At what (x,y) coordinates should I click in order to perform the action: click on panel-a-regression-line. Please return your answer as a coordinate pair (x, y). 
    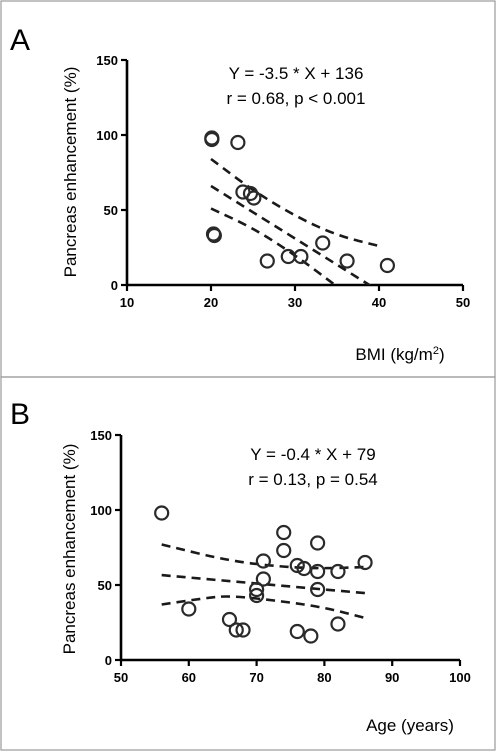
    Looking at the image, I should click on (291, 234).